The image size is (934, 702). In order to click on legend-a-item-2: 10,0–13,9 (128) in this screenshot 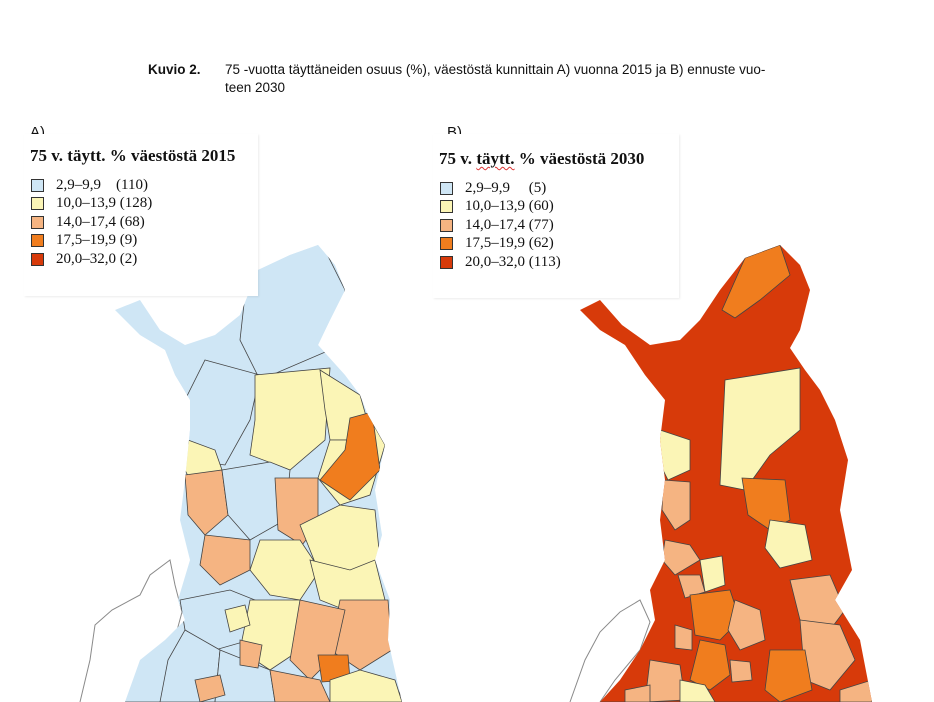, I will do `click(144, 204)`.